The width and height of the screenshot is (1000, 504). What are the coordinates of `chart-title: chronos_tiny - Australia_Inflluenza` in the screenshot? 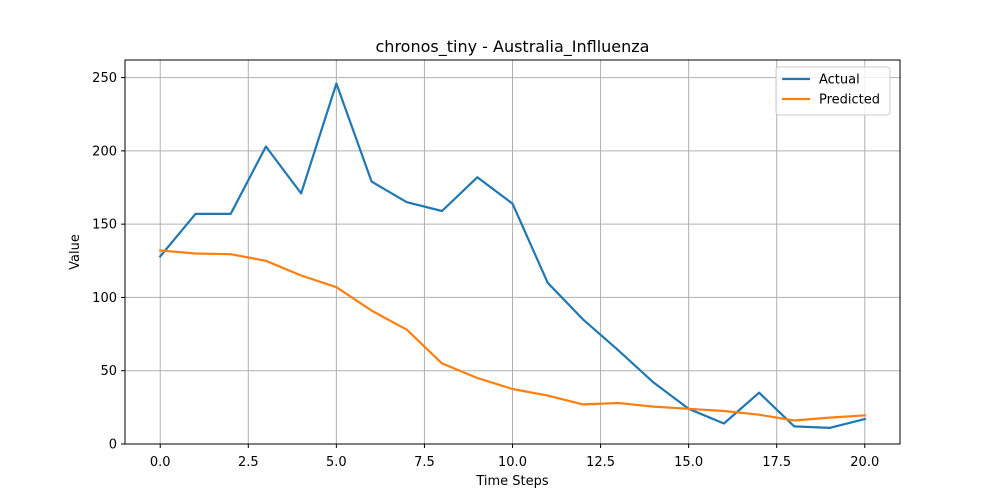 It's located at (513, 47).